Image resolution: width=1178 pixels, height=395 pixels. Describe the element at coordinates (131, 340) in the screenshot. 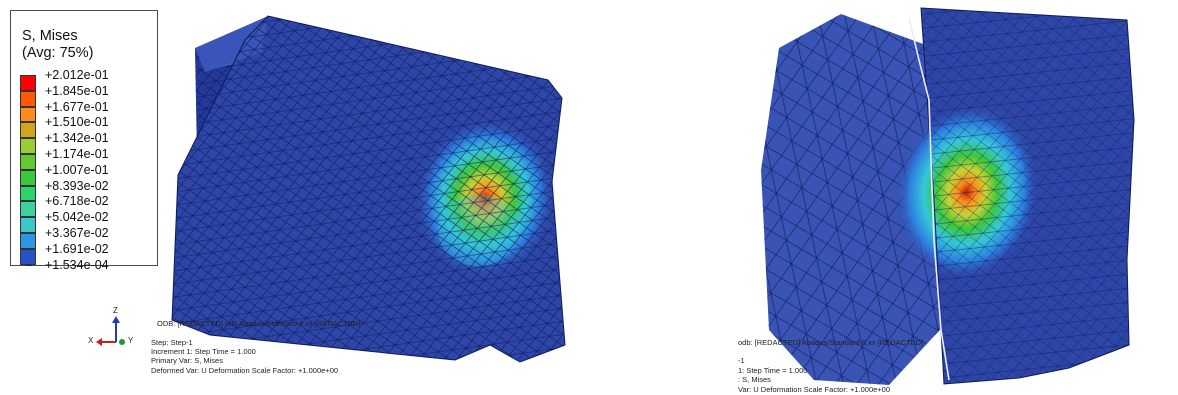

I see `triad-y-label: Y` at that location.